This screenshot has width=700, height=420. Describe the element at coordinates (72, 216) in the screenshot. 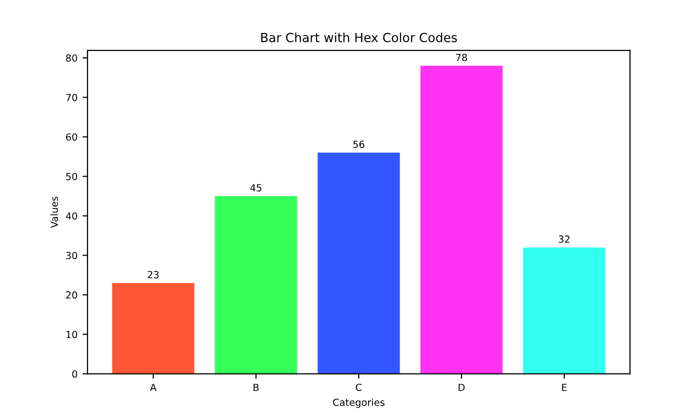

I see `y-tick-label: 40` at that location.